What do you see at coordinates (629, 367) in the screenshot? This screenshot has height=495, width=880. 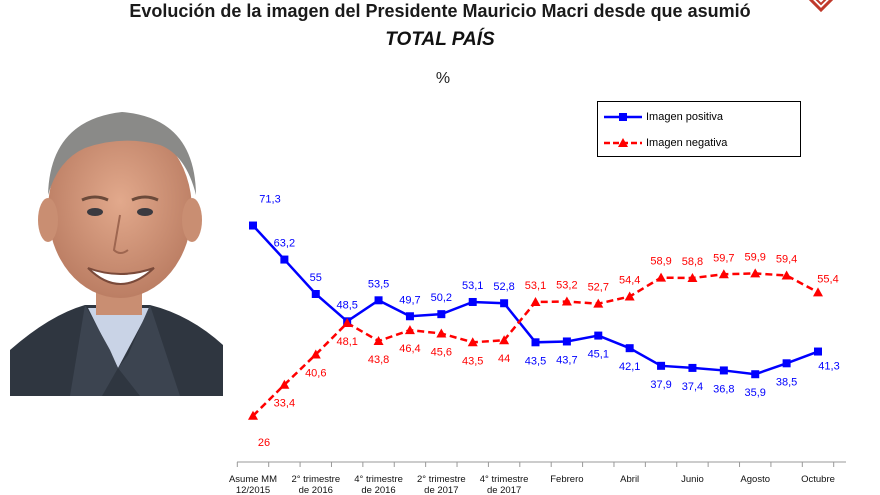 I see `positive-data-label: 42,1` at bounding box center [629, 367].